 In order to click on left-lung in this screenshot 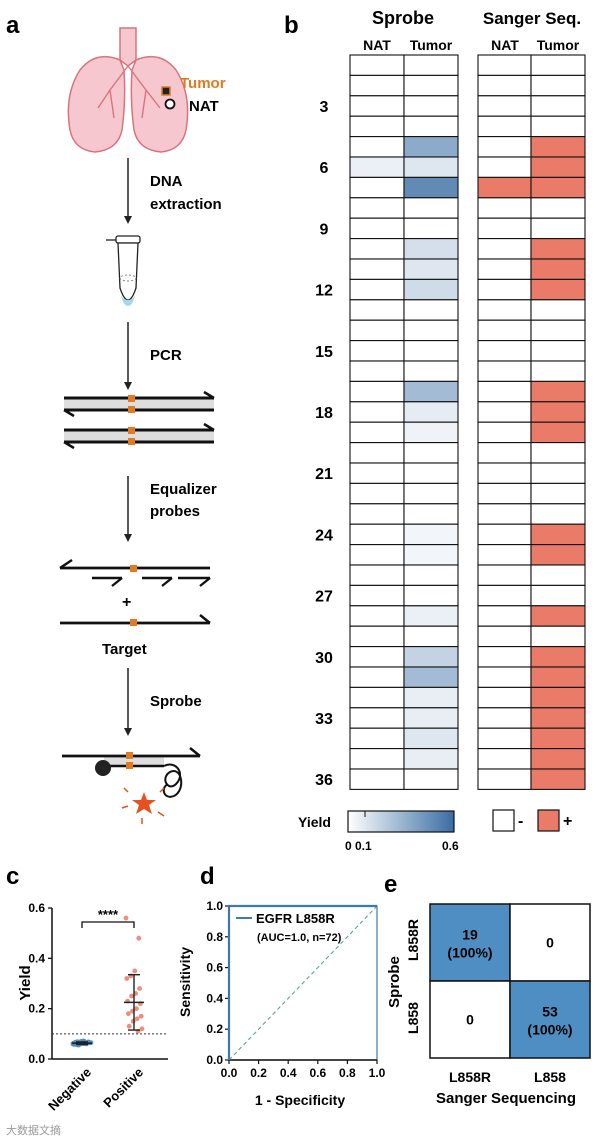, I will do `click(96, 104)`.